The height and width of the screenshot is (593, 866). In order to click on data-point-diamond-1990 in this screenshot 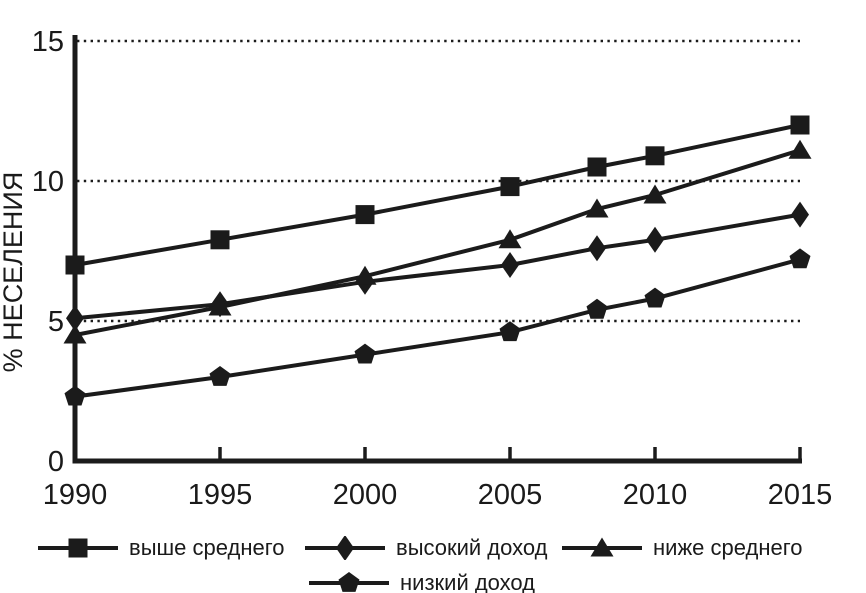, I will do `click(75, 318)`.